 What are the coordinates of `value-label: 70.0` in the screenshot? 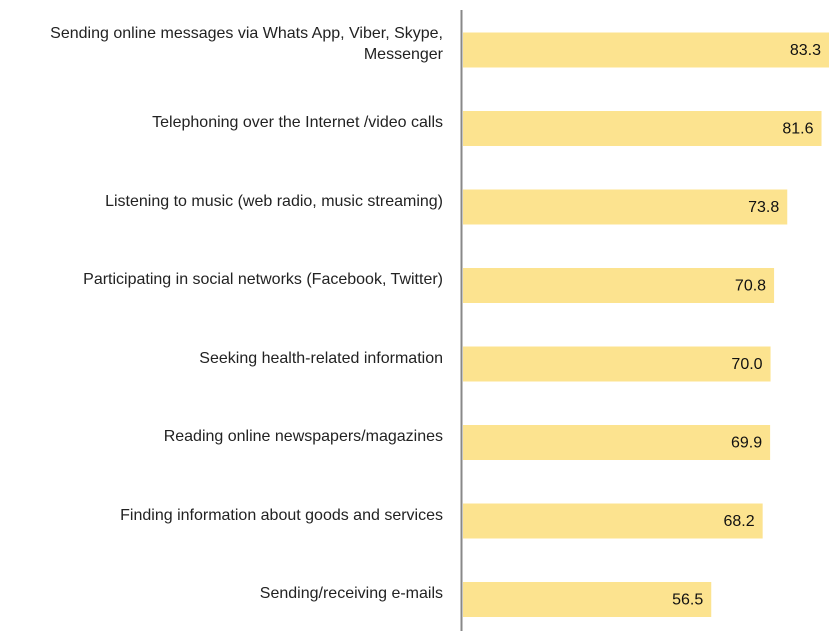 It's located at (746, 364).